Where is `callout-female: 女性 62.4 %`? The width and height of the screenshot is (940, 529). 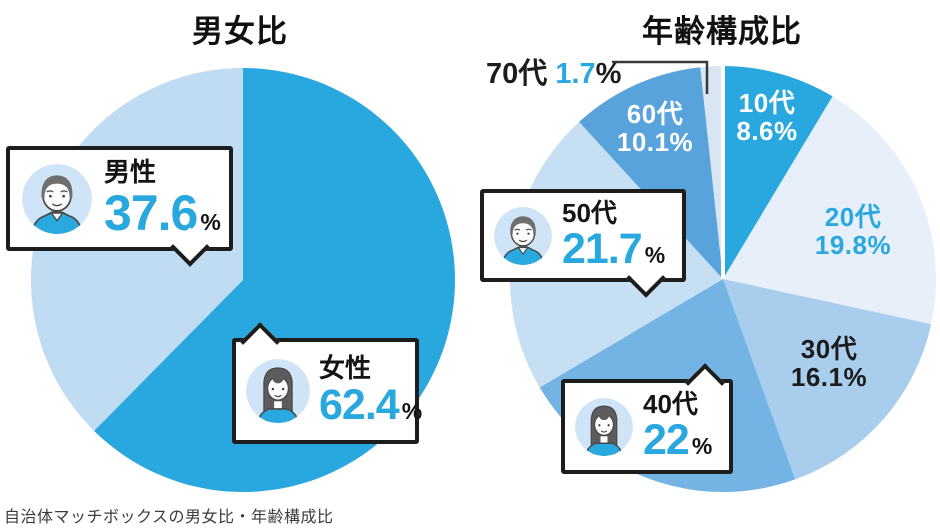 callout-female: 女性 62.4 % is located at coordinates (327, 383).